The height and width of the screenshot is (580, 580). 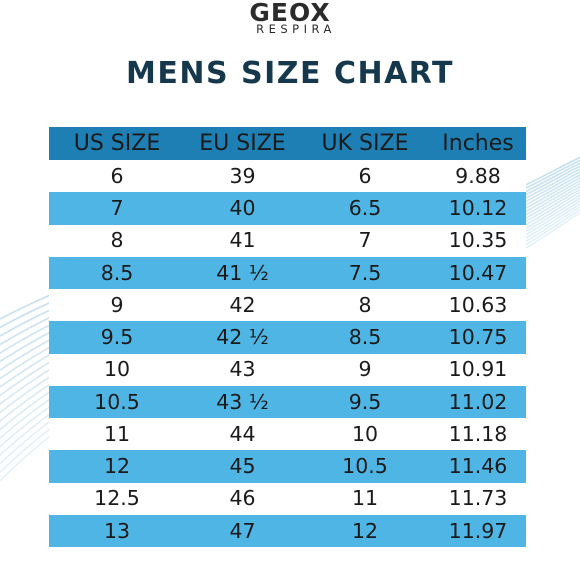 I want to click on cell-eu-size: 40, so click(x=242, y=208).